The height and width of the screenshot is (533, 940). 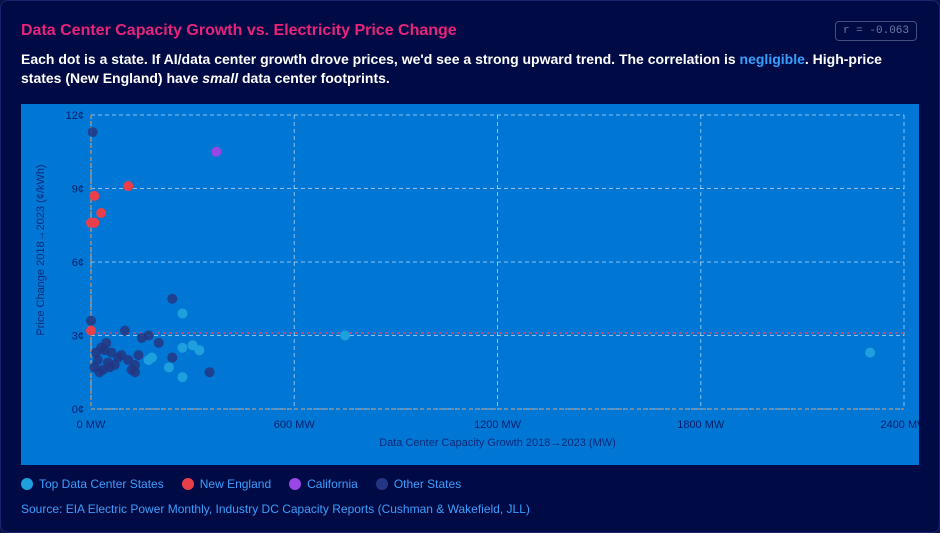 I want to click on correlation-badge: r = -0.063, so click(x=876, y=31).